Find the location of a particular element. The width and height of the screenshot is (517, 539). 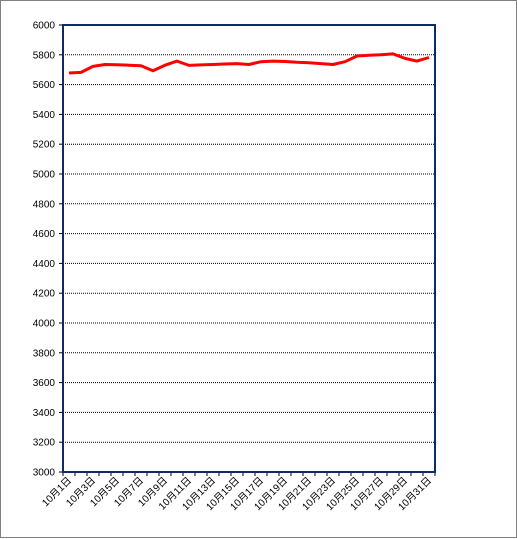

y-tick-label: 5400 is located at coordinates (44, 115).